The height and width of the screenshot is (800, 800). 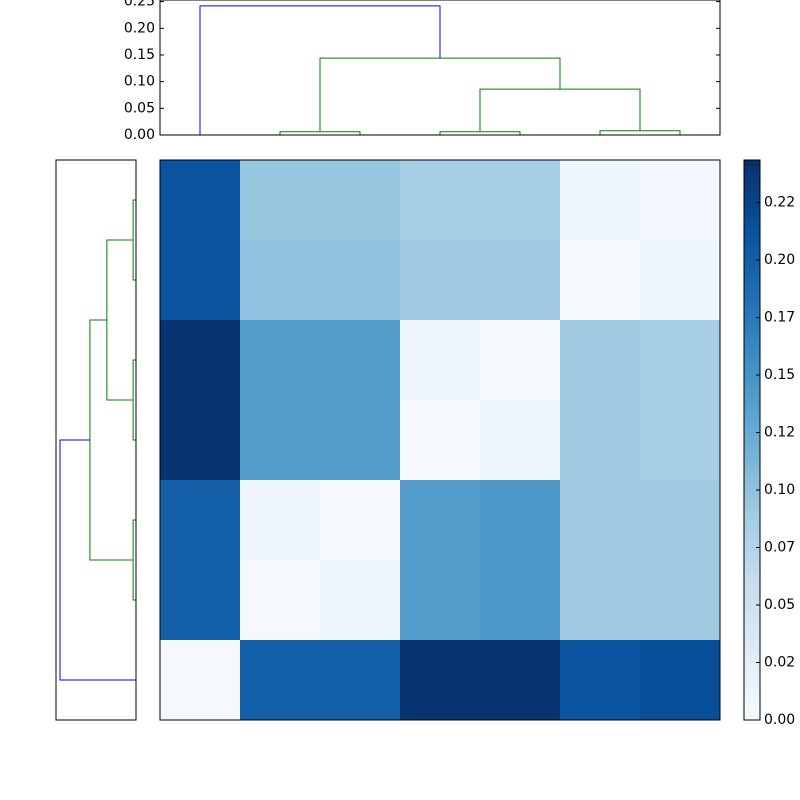 I want to click on colorbar-tick-label: 0.12, so click(x=779, y=433).